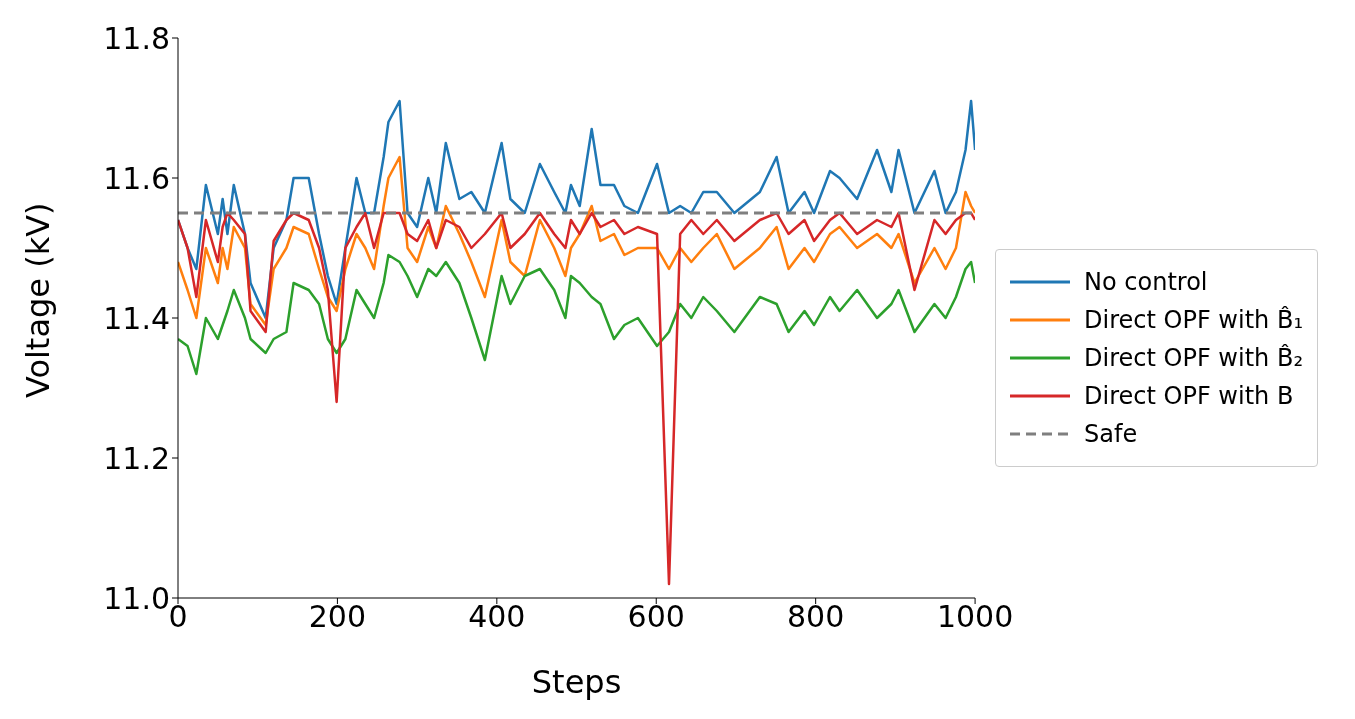 This screenshot has width=1355, height=719. I want to click on line-series, so click(577, 314).